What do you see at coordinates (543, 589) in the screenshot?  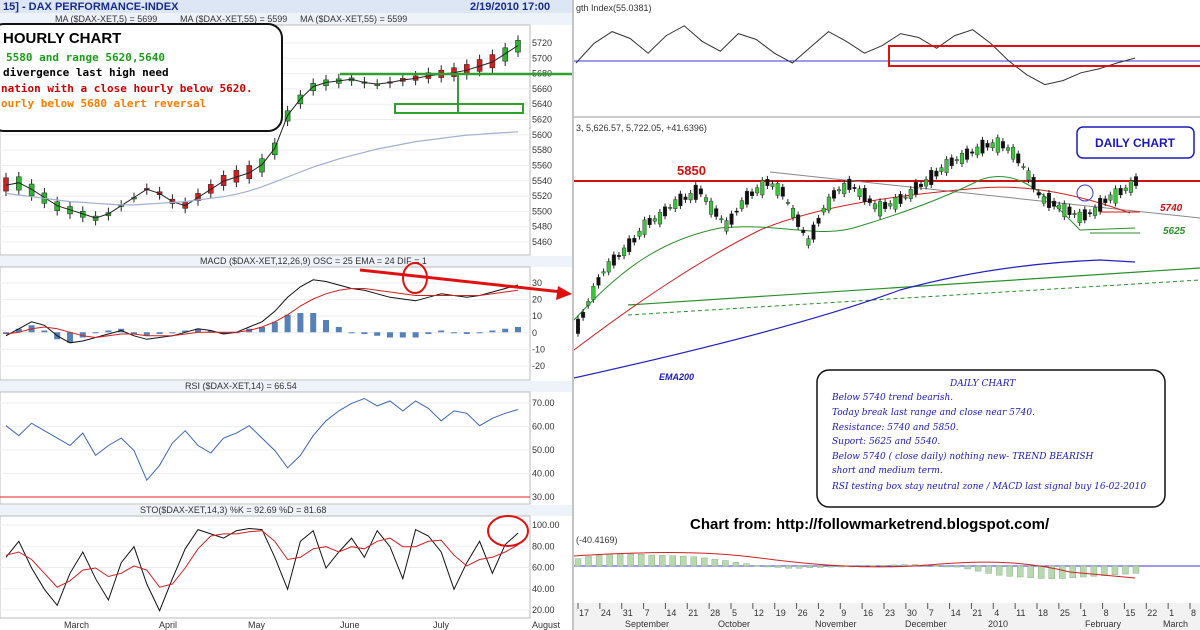 I see `sto-axis-tick: 40.00` at bounding box center [543, 589].